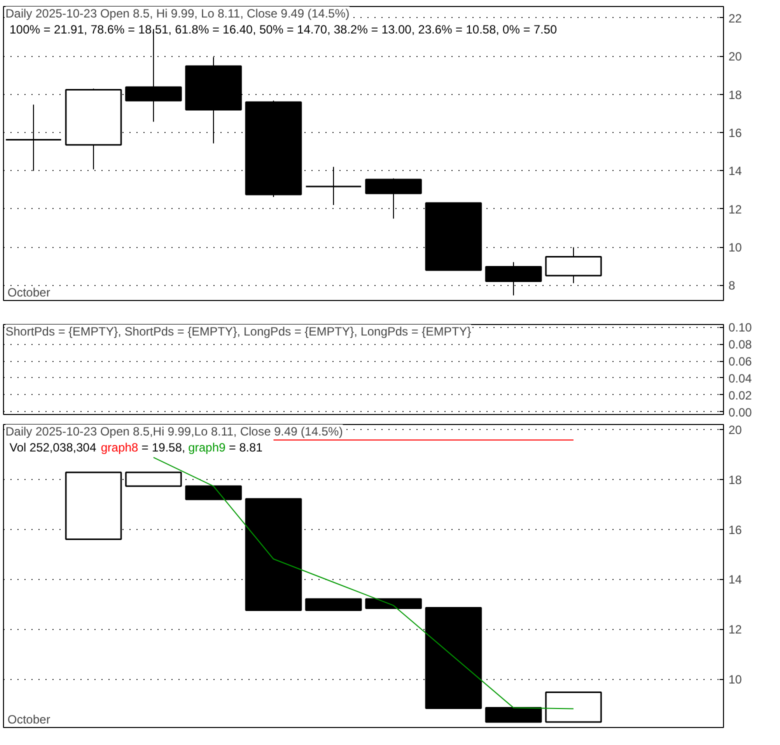 The width and height of the screenshot is (780, 745). What do you see at coordinates (284, 29) in the screenshot?
I see `text: 100% = 21.91, 78.6% = 18.51, 61.8% = 16.40, 50% = 14.70, 38.2% = 13.00, 23.6% = 10.58, 0% = 7.50` at bounding box center [284, 29].